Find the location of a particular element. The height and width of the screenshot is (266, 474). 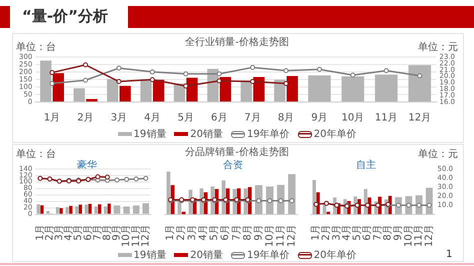

chart-title: 分品牌销量-价格走势图 is located at coordinates (237, 152).